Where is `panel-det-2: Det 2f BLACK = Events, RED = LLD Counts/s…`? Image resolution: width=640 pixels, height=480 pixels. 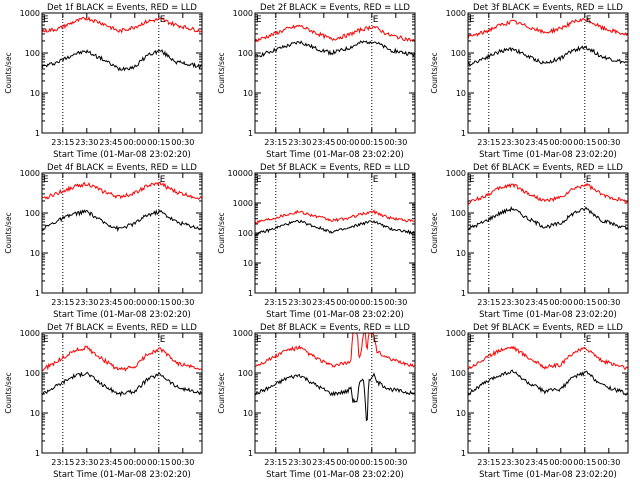
panel-det-2: Det 2f BLACK = Events, RED = LLD Counts/s… is located at coordinates (316, 81).